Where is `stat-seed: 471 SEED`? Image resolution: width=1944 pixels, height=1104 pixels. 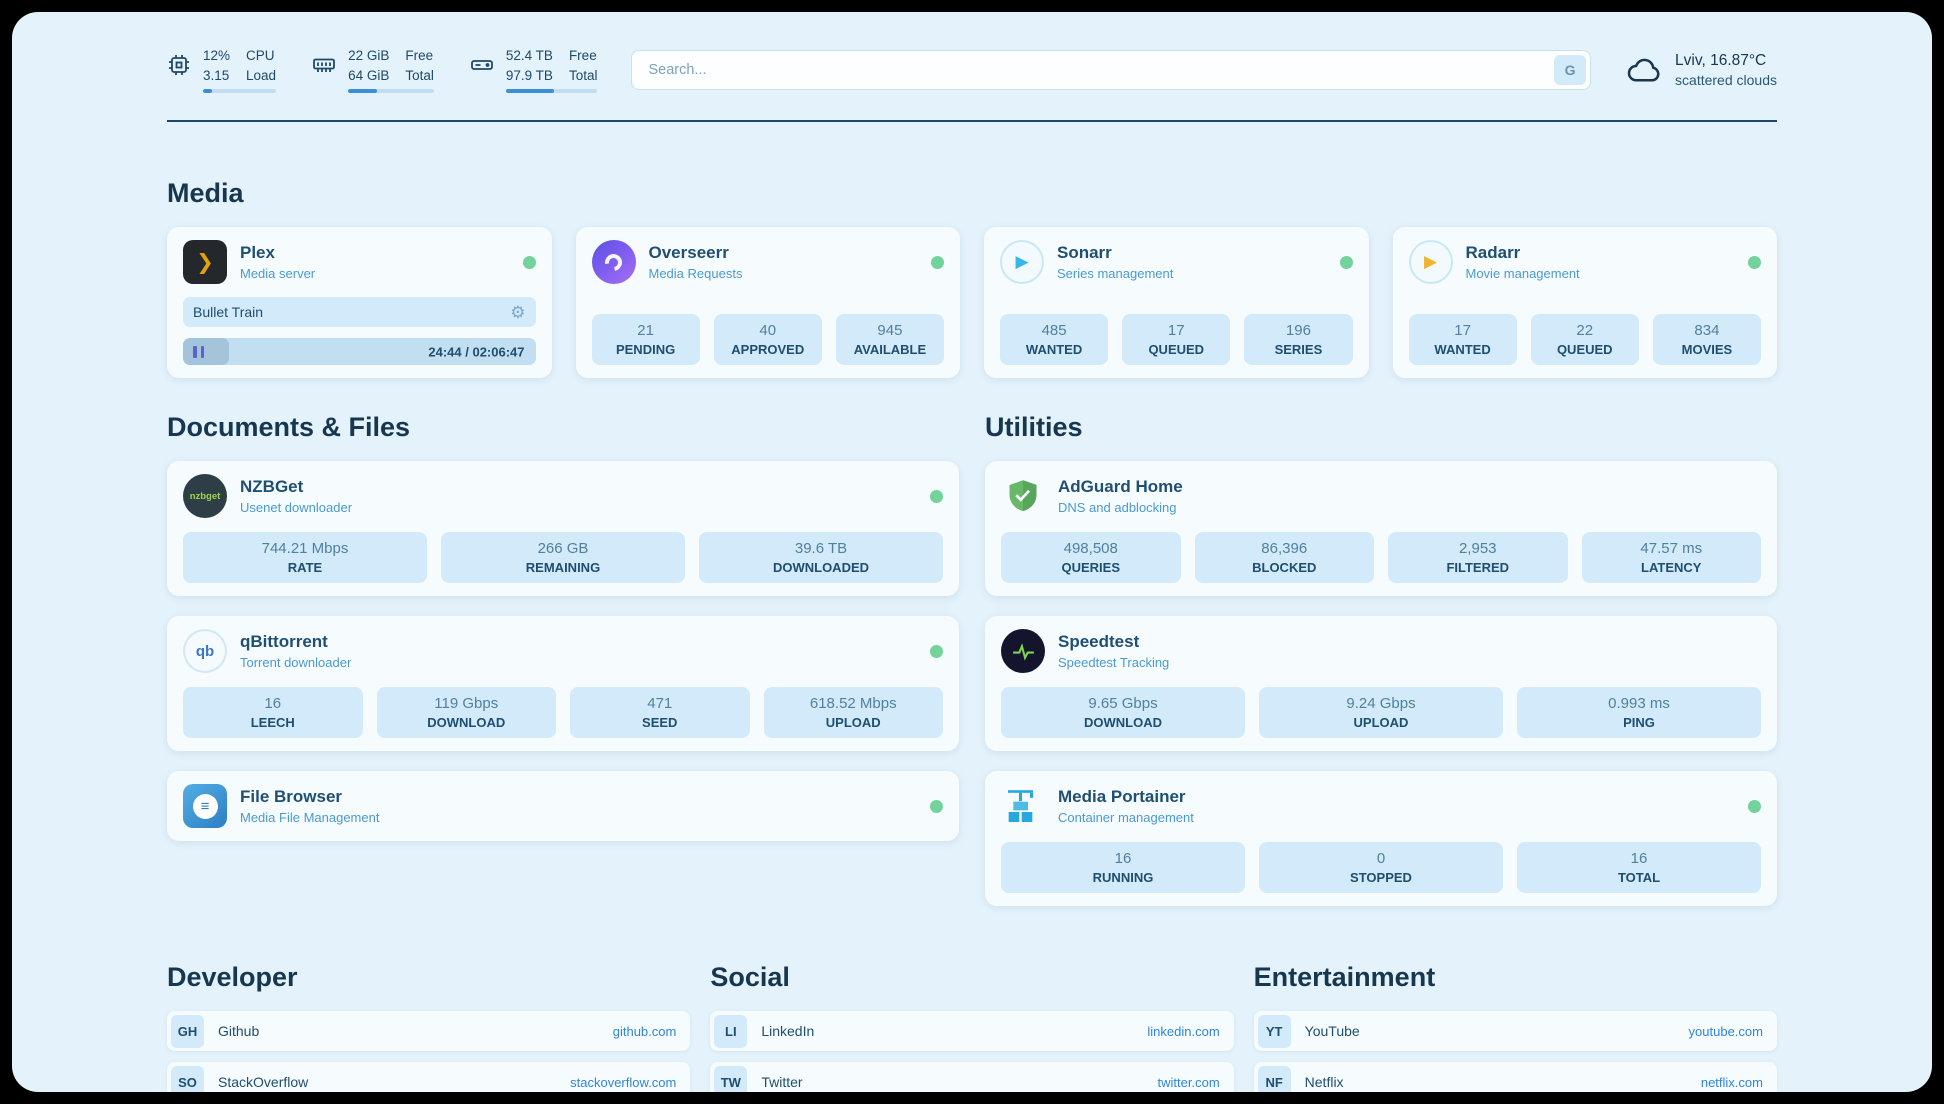
stat-seed: 471 SEED is located at coordinates (660, 712).